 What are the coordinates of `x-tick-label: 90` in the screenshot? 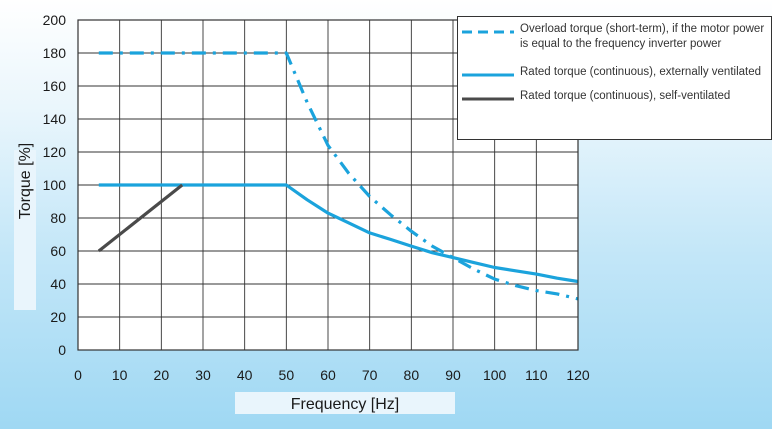 It's located at (453, 375).